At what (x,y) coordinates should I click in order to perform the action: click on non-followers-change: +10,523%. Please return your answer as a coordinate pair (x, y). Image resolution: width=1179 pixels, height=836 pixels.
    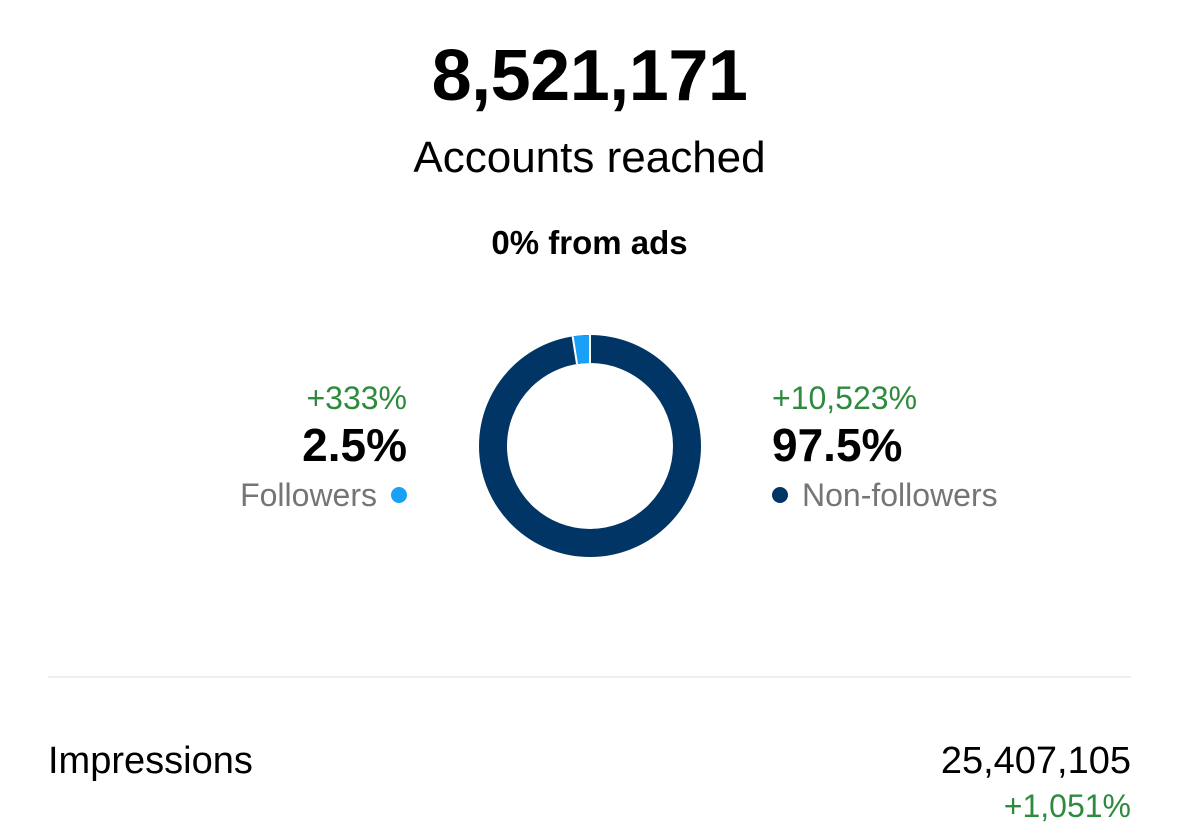
    Looking at the image, I should click on (845, 398).